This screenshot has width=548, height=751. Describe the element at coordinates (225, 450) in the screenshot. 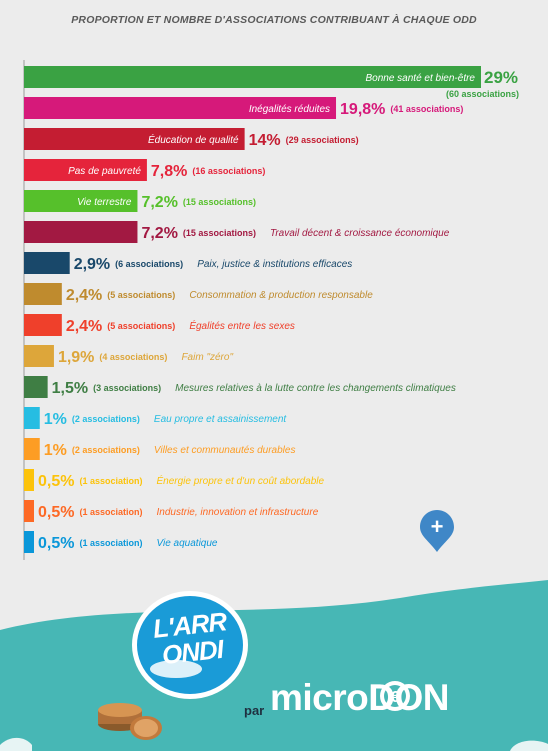

I see `bar-category-label: Villes et communautés durables` at that location.